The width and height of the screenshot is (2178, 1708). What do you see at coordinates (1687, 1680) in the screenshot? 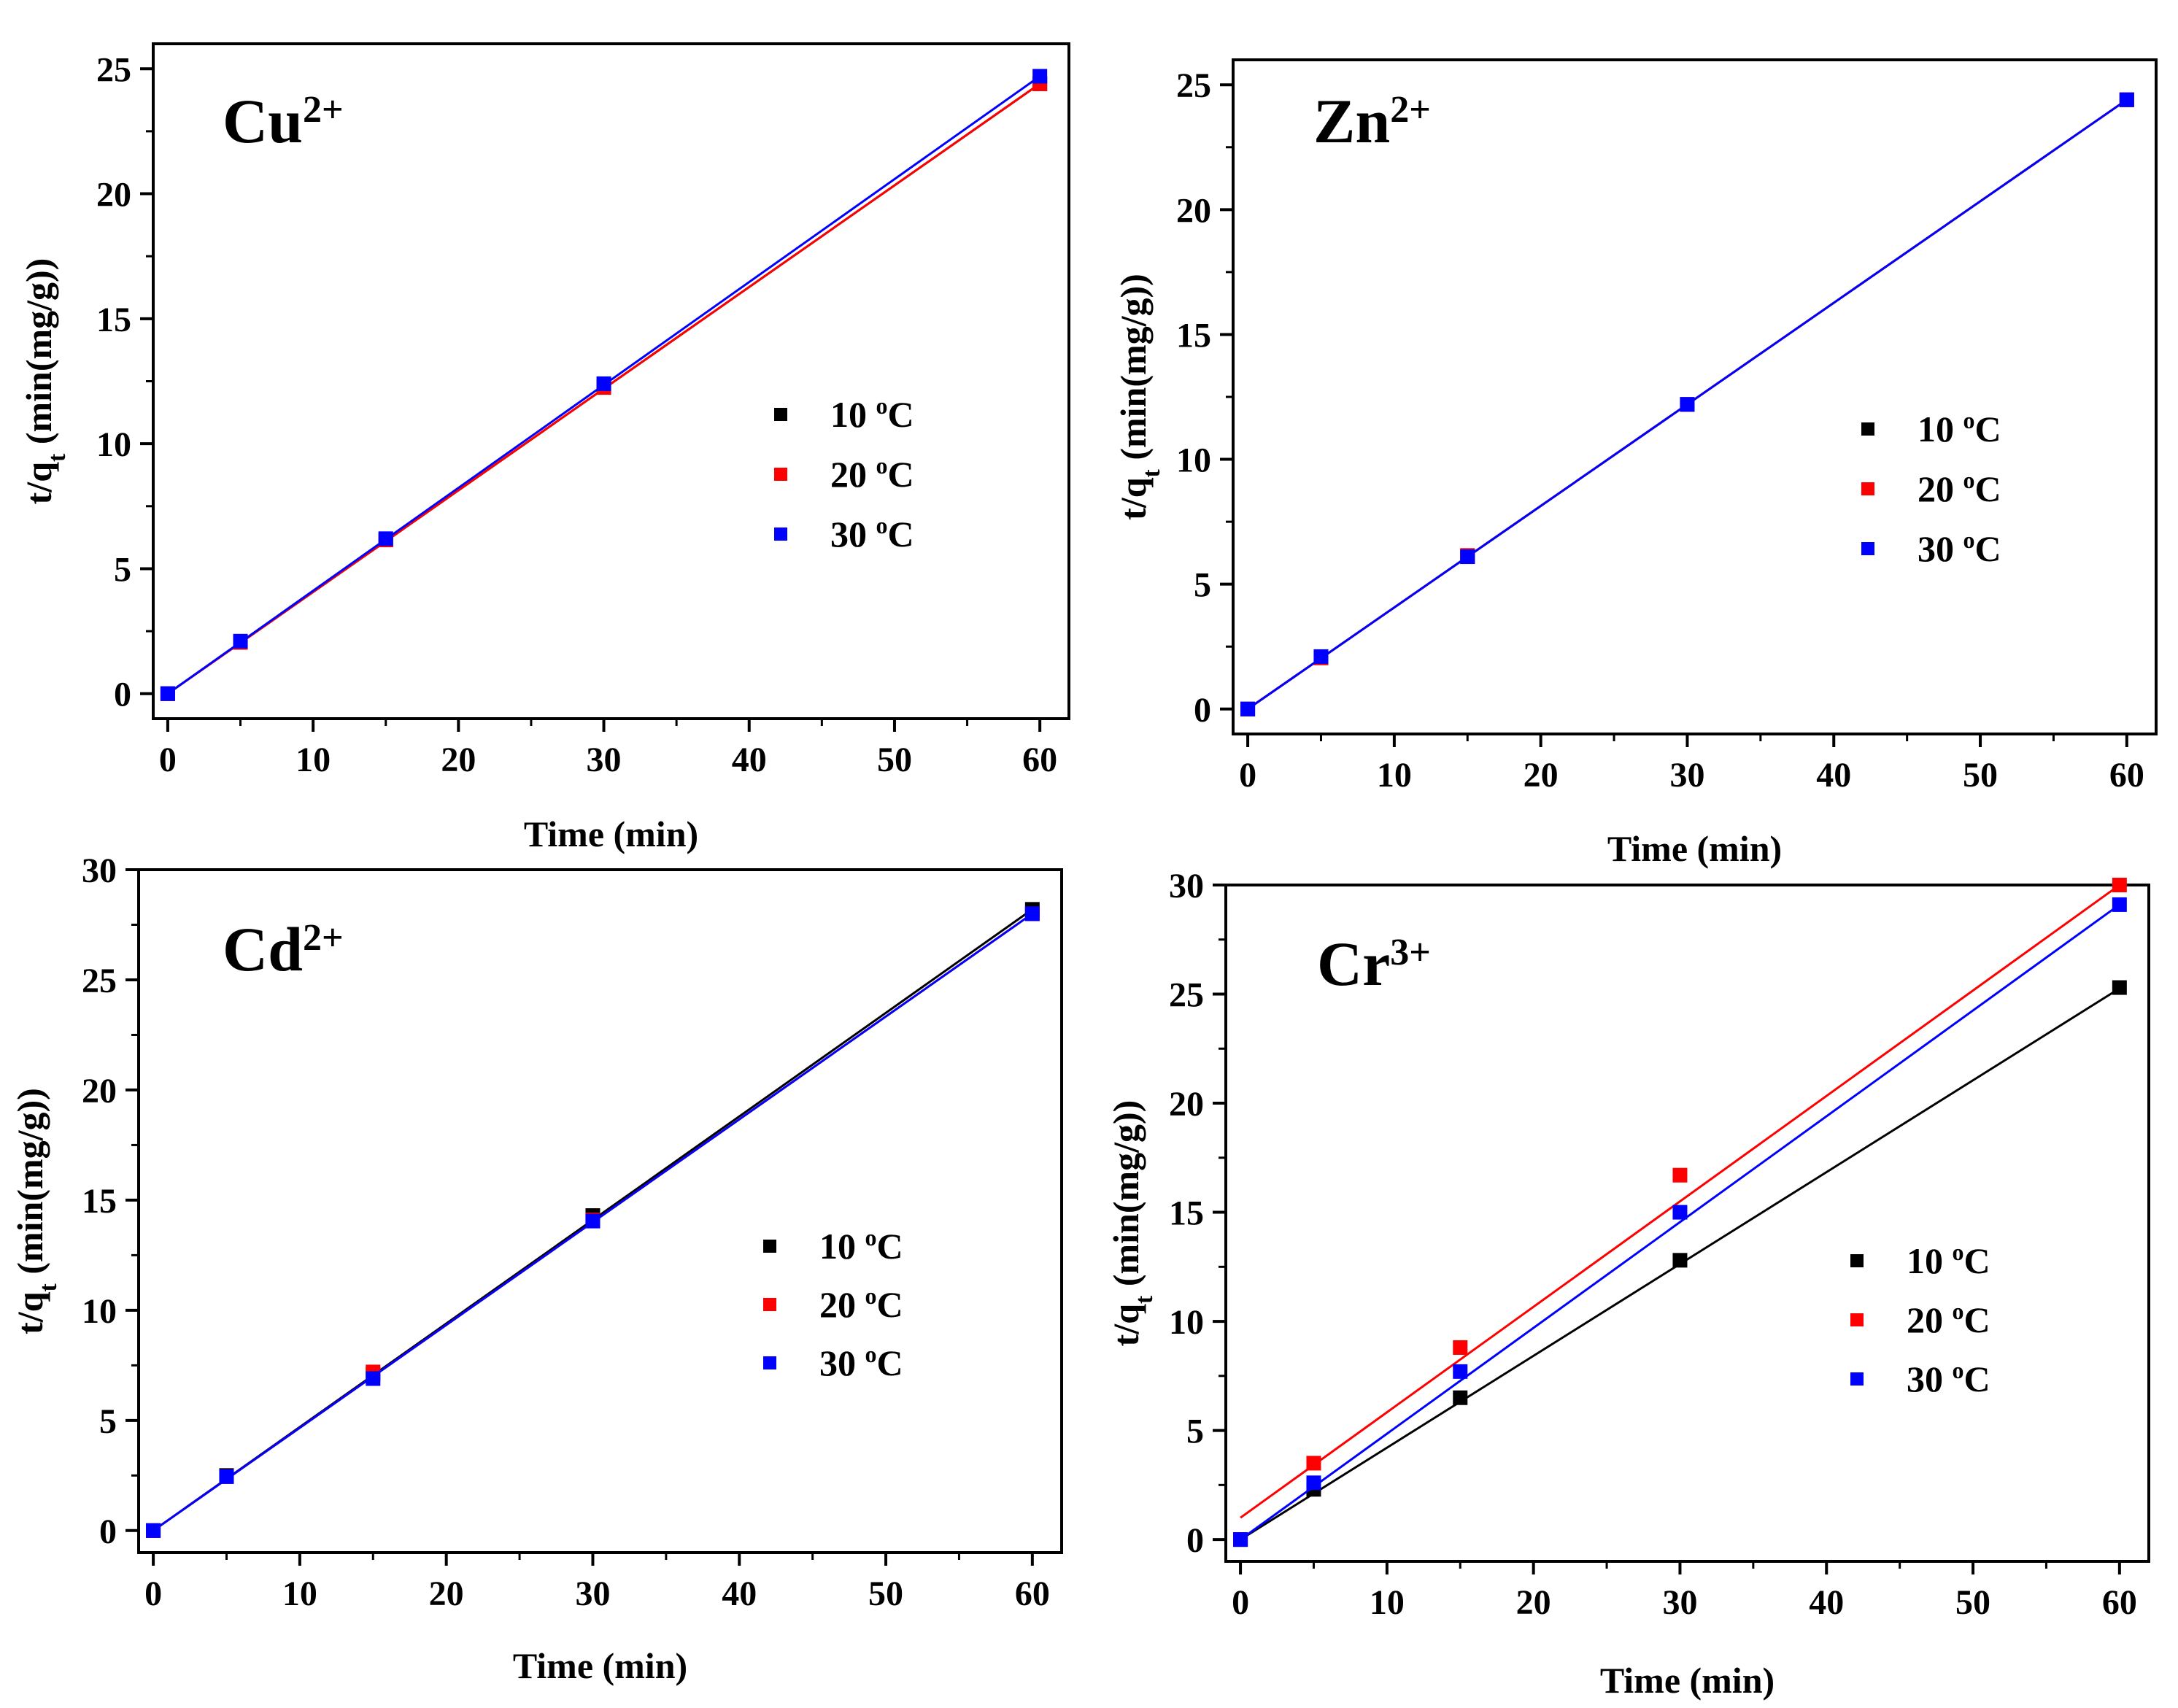
I see `x-axis-title: Time (min)` at bounding box center [1687, 1680].